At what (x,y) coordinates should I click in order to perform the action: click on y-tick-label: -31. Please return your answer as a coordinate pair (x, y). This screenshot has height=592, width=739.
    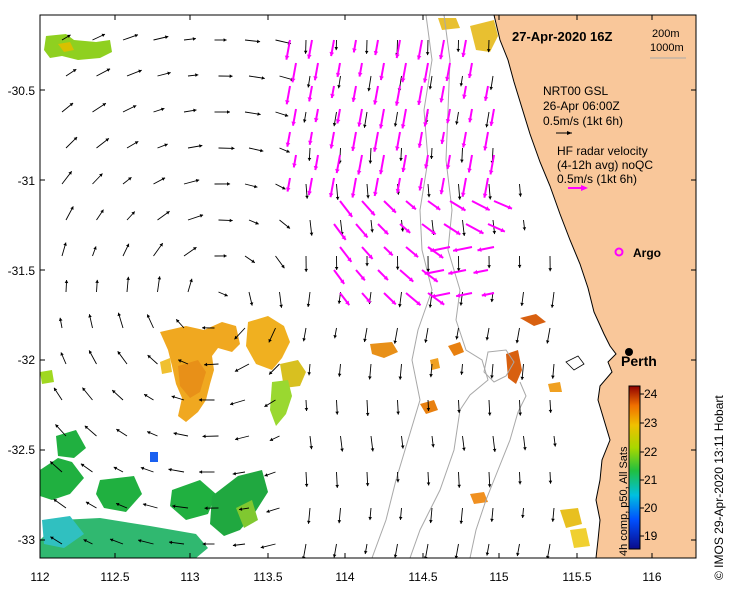
    Looking at the image, I should click on (27, 181).